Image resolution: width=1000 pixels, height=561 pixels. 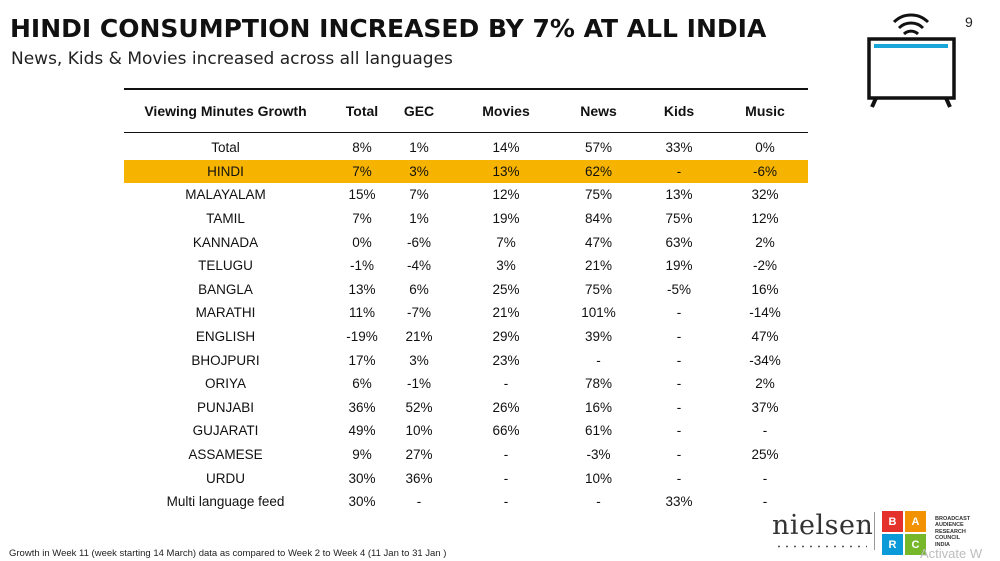 What do you see at coordinates (466, 132) in the screenshot?
I see `table-header-rule` at bounding box center [466, 132].